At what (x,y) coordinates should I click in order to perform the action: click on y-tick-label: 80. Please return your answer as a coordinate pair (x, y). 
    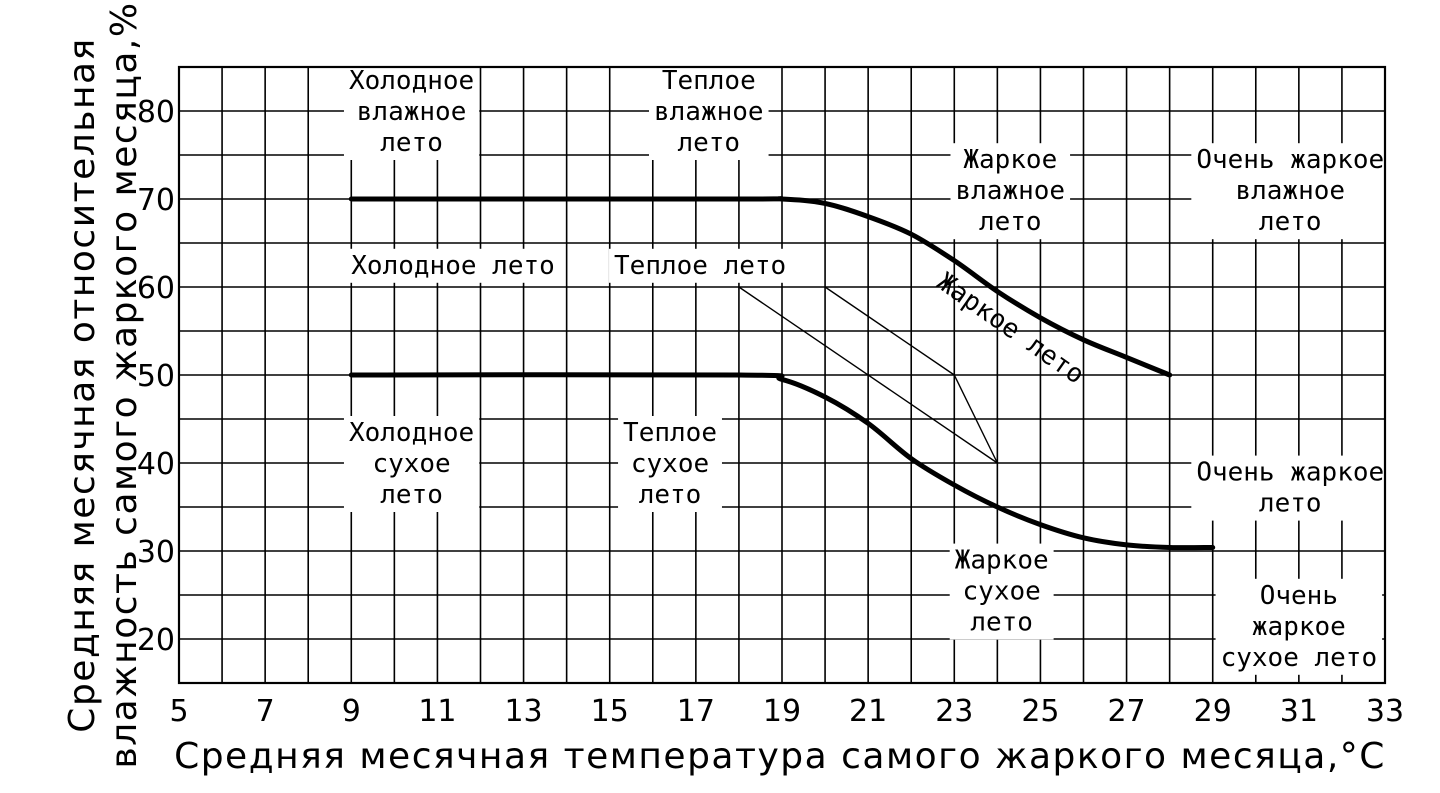
    Looking at the image, I should click on (156, 112).